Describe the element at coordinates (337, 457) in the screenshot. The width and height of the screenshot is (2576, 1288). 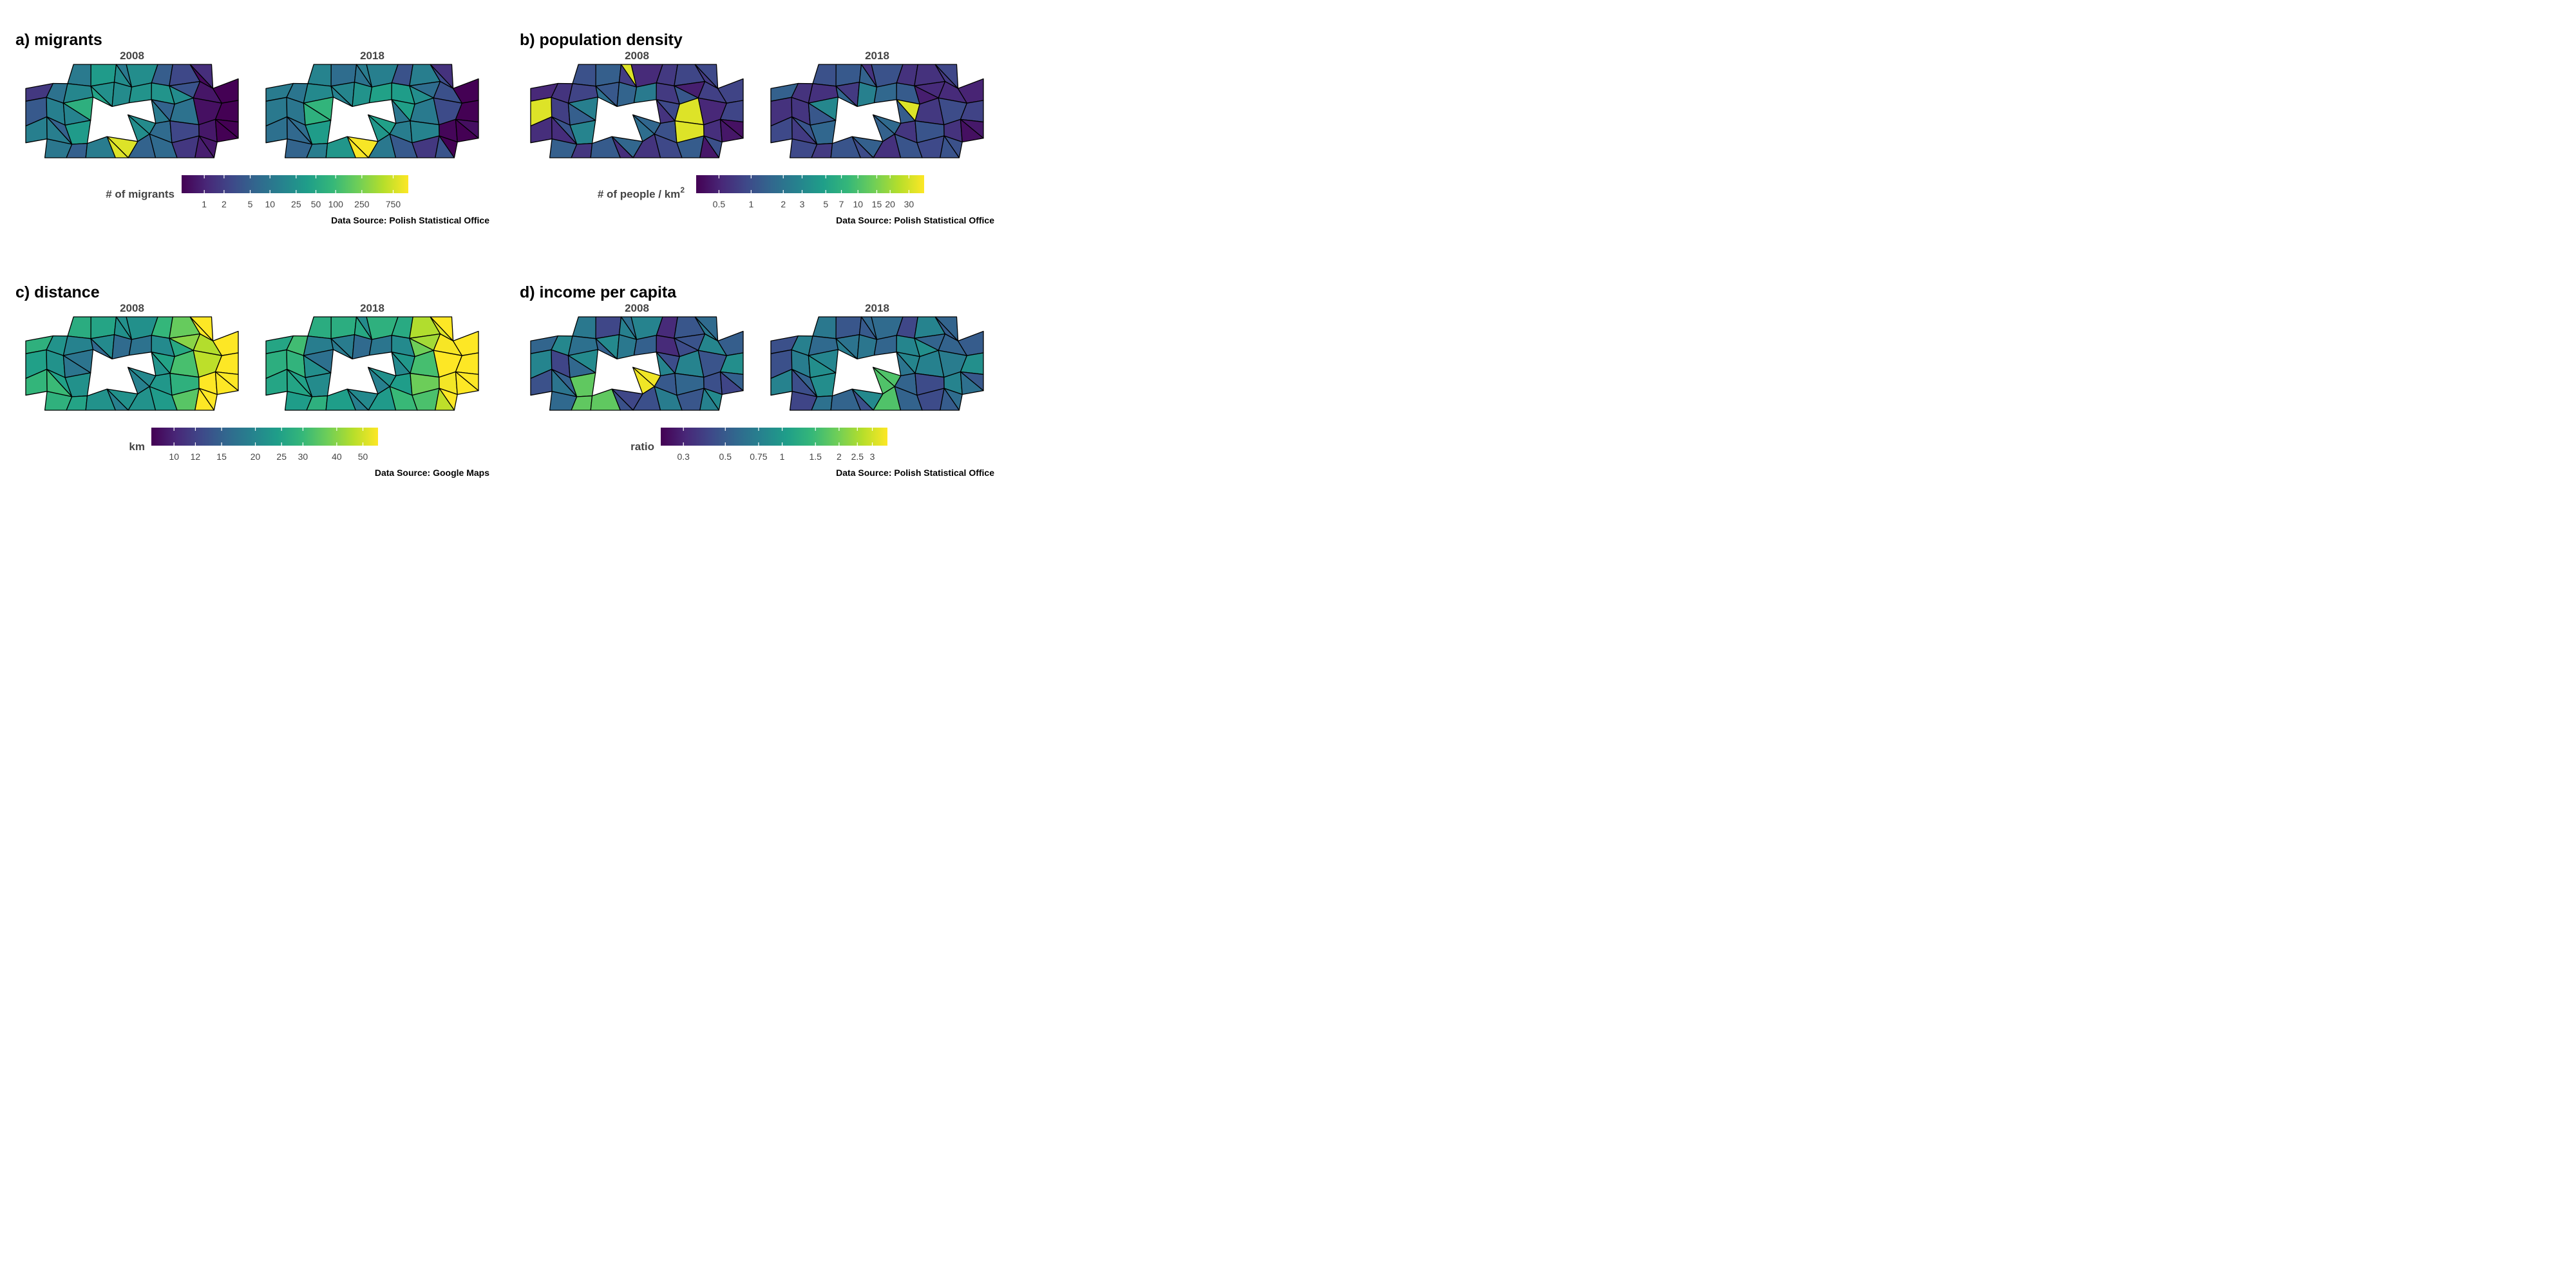
I see `colorbar-tick-label: 40` at that location.